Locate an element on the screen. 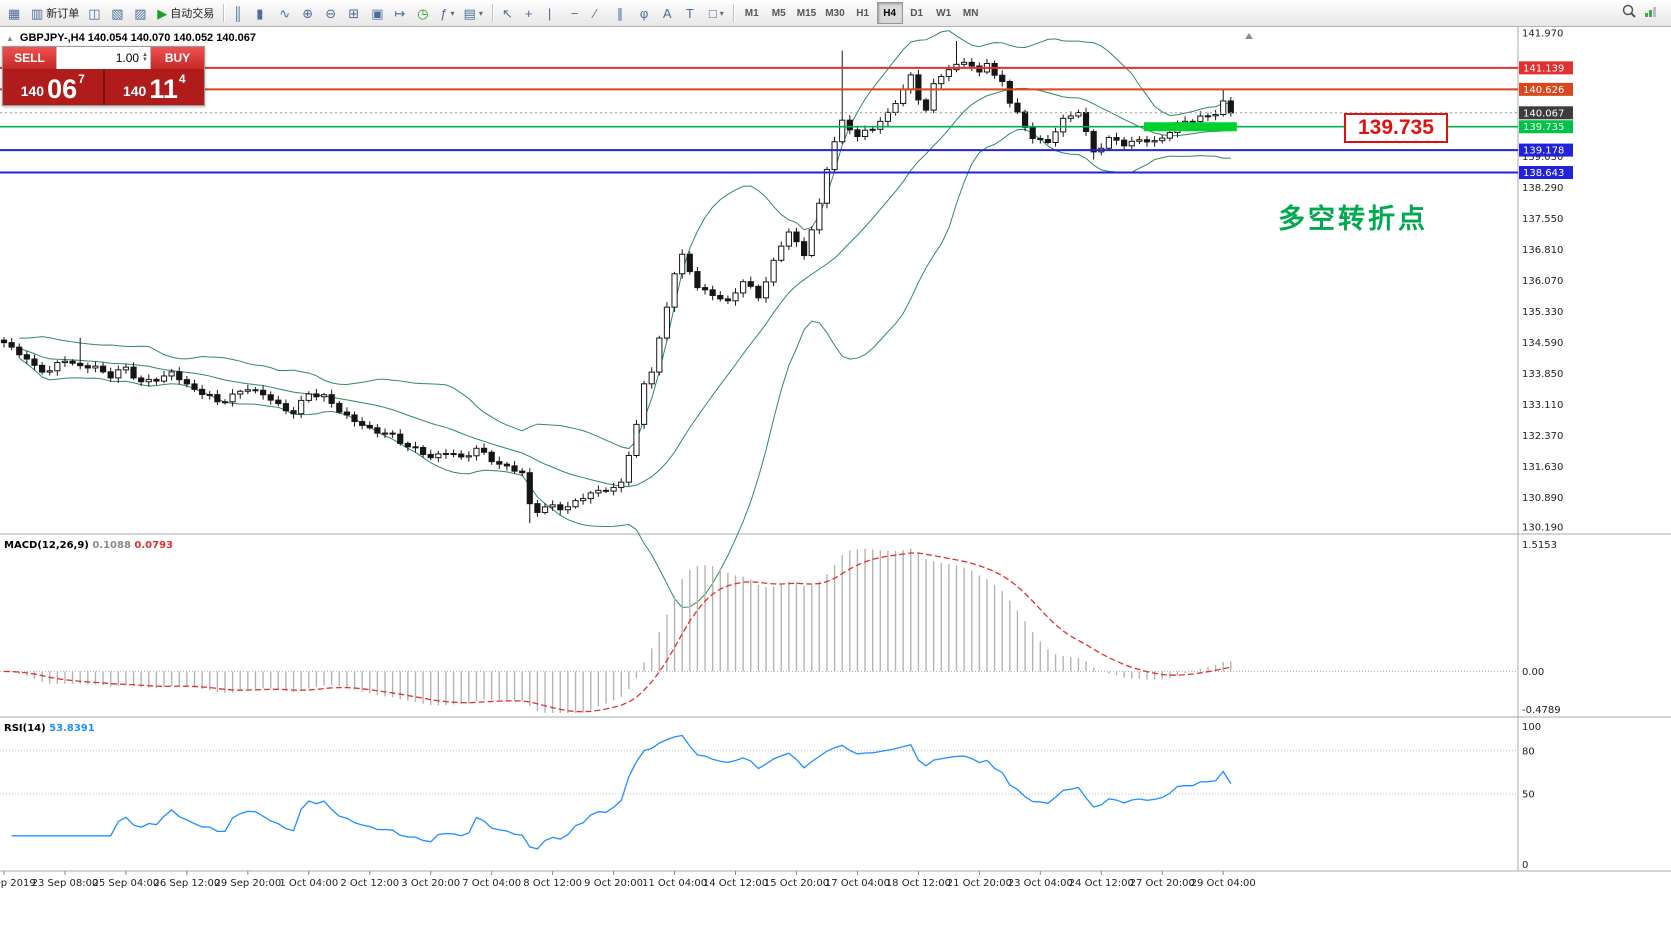  trendline-button: ∕ is located at coordinates (601, 13).